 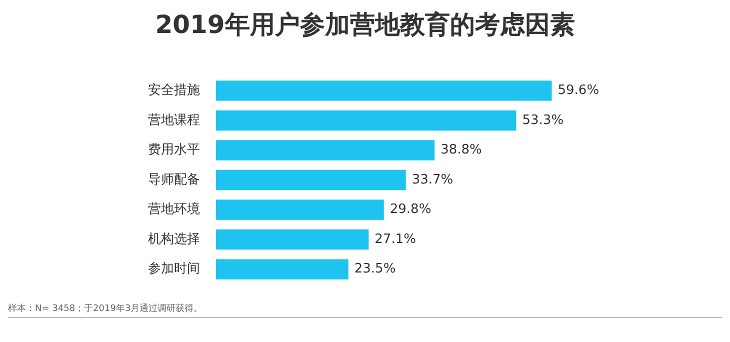 What do you see at coordinates (543, 120) in the screenshot?
I see `data-label: 53.3%` at bounding box center [543, 120].